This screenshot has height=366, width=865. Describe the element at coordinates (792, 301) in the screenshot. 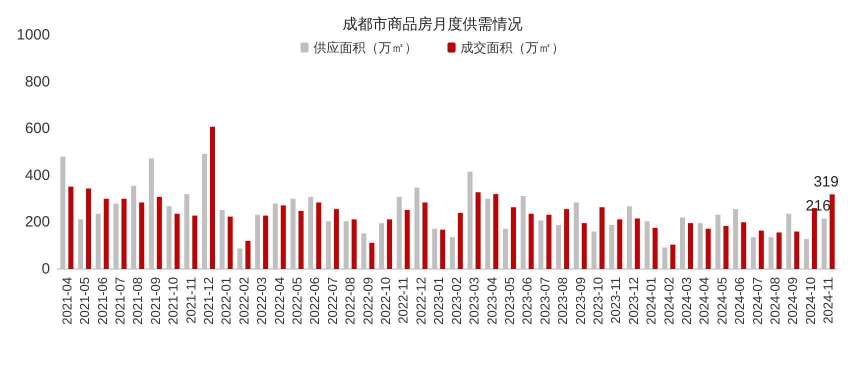

I see `x-tick-label: 2024-09` at that location.